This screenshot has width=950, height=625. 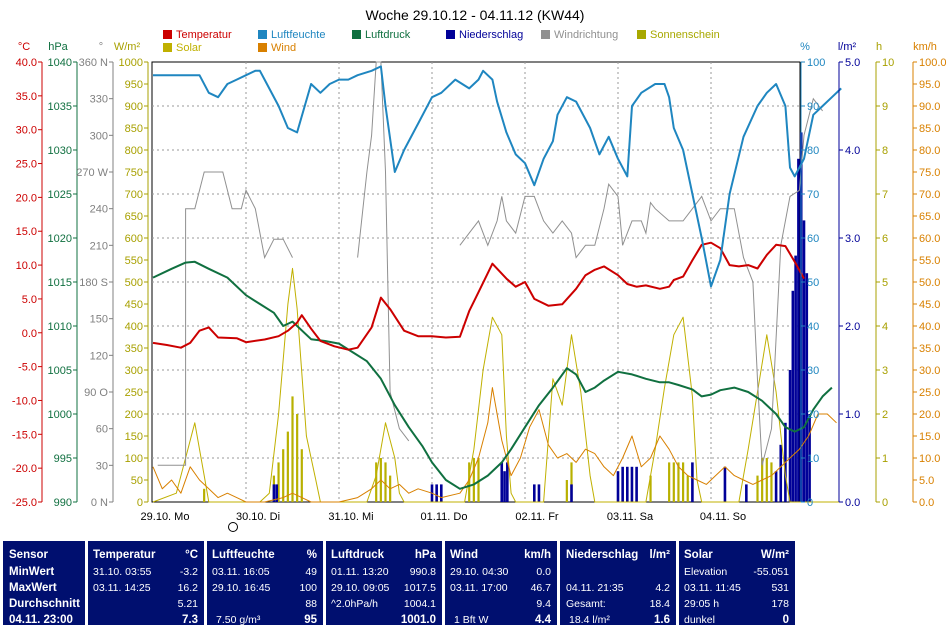 What do you see at coordinates (929, 349) in the screenshot?
I see `axis-tick-label-wind: 35.0` at bounding box center [929, 349].